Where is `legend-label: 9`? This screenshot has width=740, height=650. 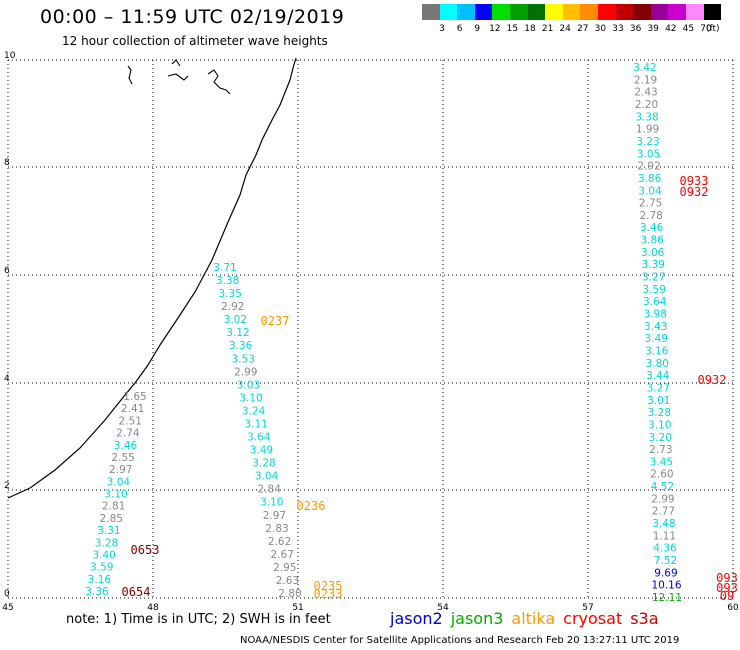
legend-label: 9 is located at coordinates (477, 29).